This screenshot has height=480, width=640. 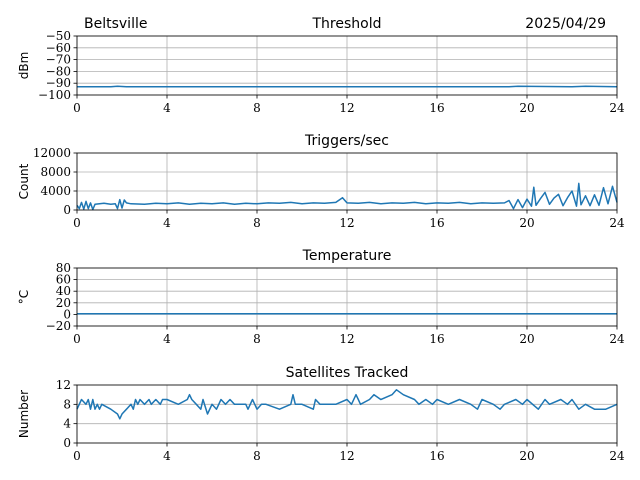 What do you see at coordinates (347, 86) in the screenshot?
I see `threshold-series-line` at bounding box center [347, 86].